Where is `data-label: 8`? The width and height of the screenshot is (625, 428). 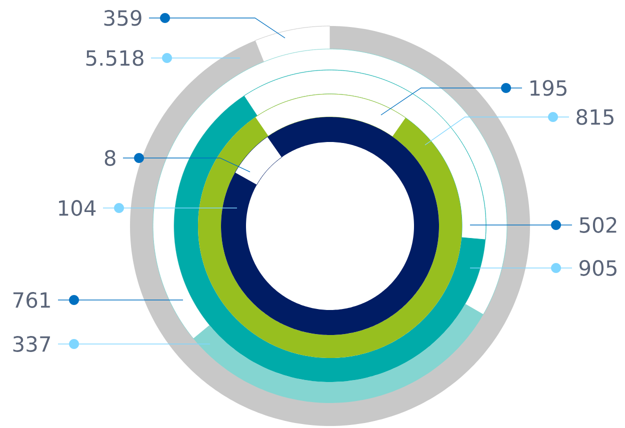 data-label: 8 is located at coordinates (110, 158).